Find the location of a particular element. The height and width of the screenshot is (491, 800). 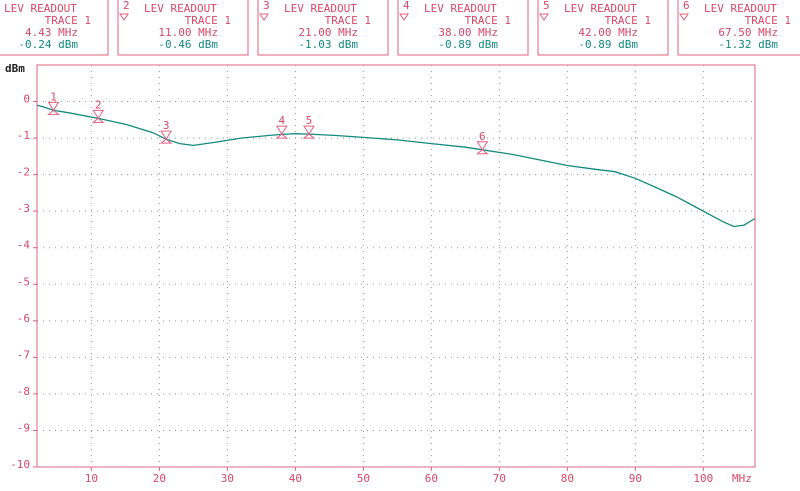

y-tick-label: -7 is located at coordinates (23, 354).